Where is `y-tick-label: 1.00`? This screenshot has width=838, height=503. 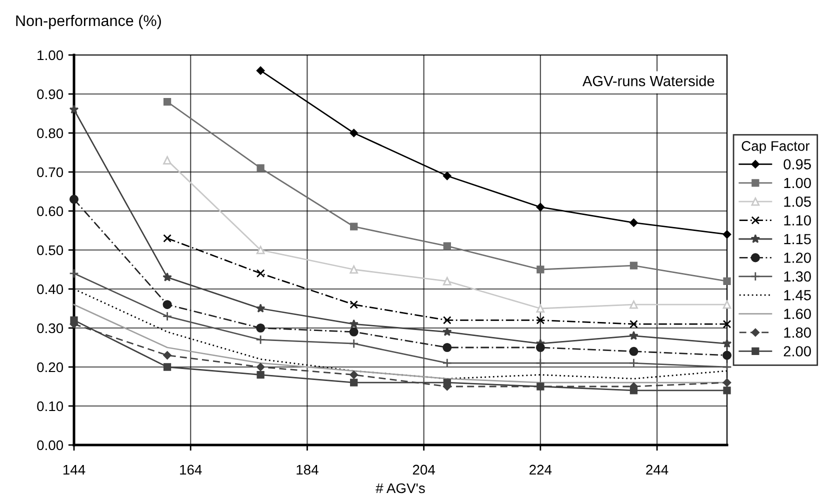
y-tick-label: 1.00 is located at coordinates (51, 55).